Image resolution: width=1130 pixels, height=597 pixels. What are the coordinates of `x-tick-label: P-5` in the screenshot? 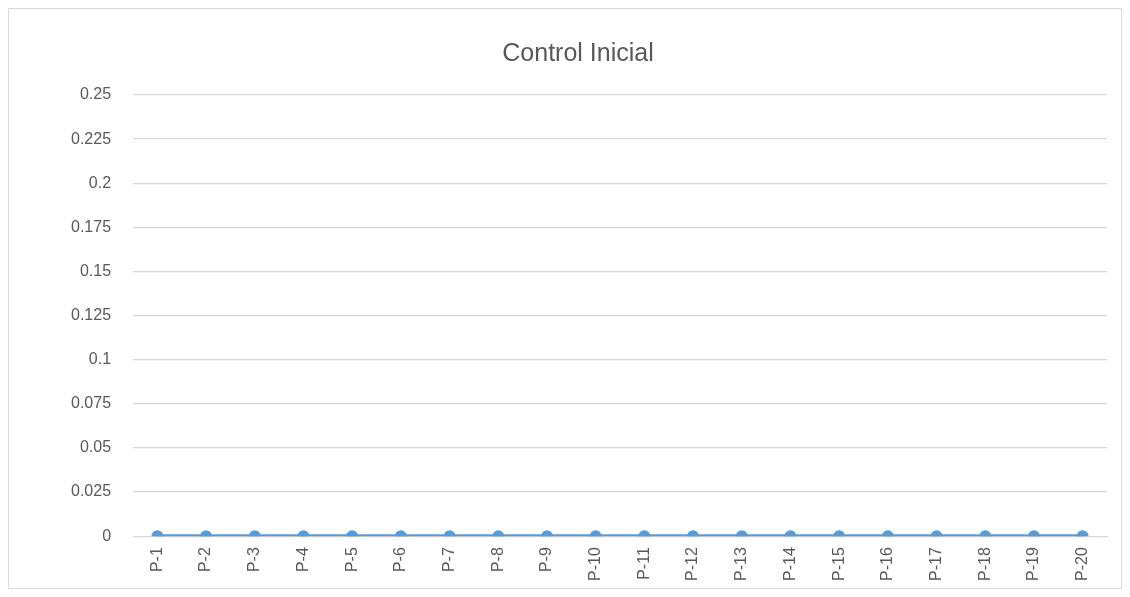 It's located at (351, 560).